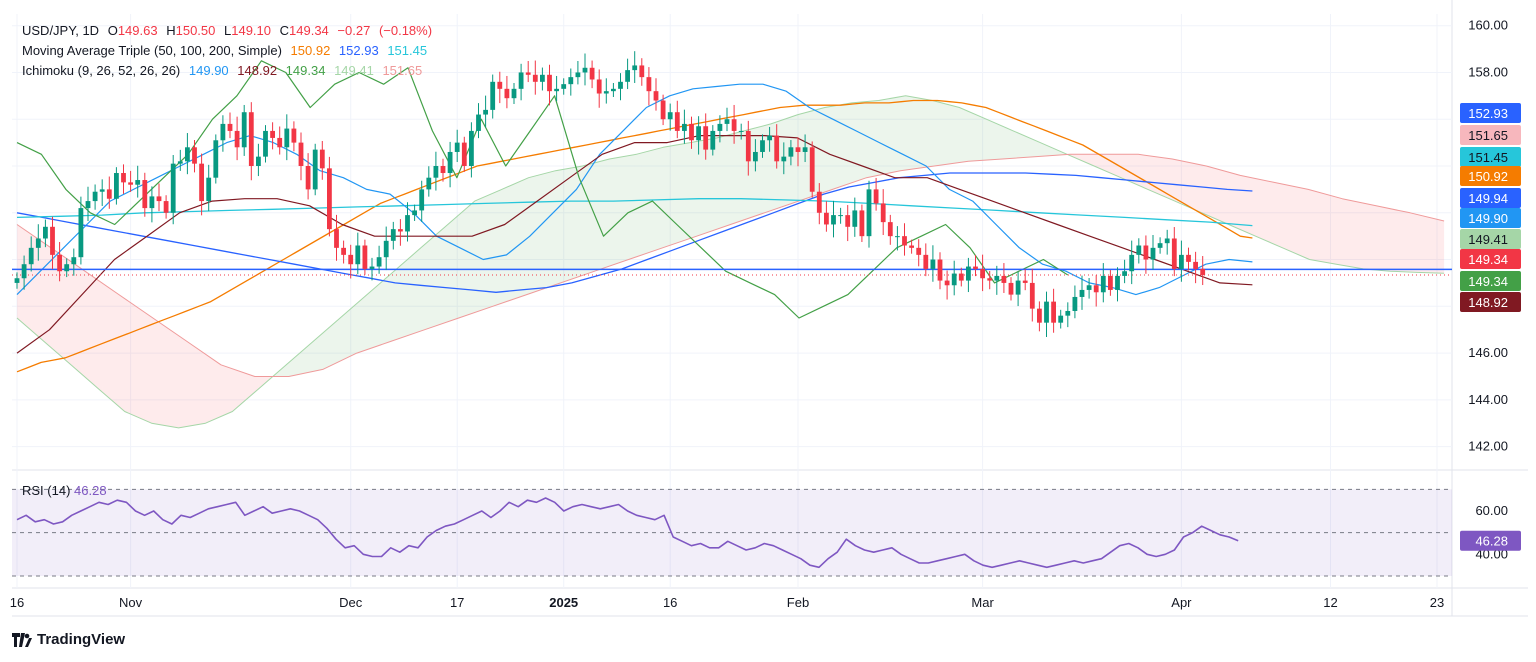 The width and height of the screenshot is (1536, 662). Describe the element at coordinates (1488, 281) in the screenshot. I see `price-label-text: 149.34` at that location.